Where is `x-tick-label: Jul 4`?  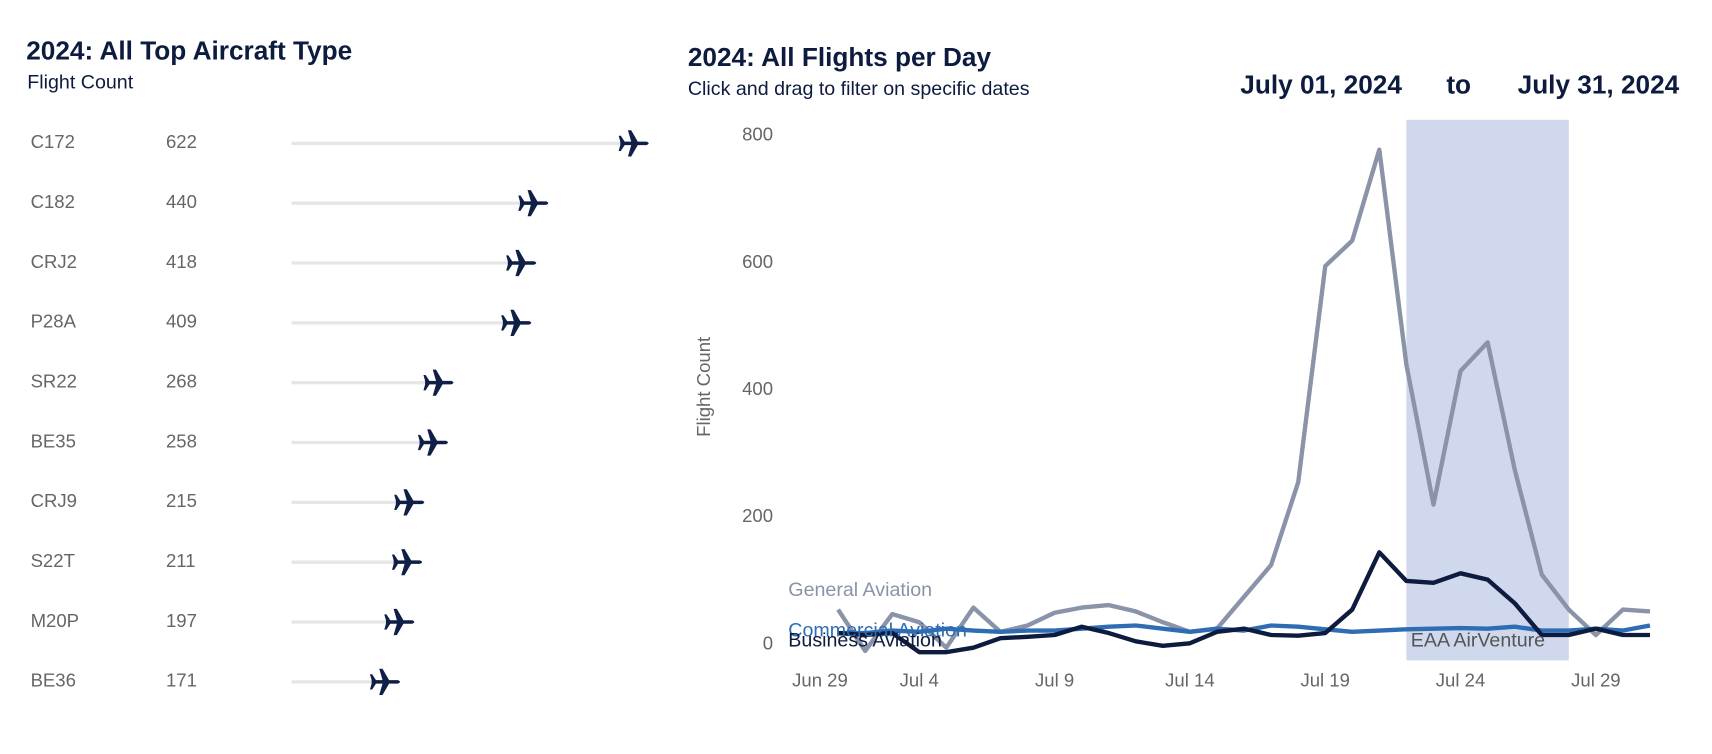 x-tick-label: Jul 4 is located at coordinates (919, 680).